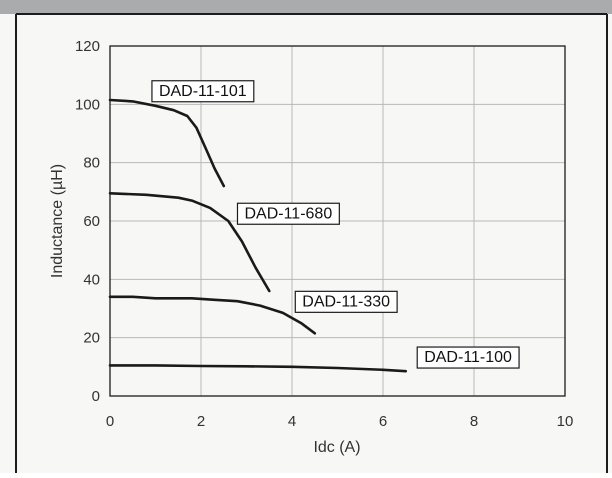 The height and width of the screenshot is (478, 612). I want to click on y-tick-label: 60, so click(91, 221).